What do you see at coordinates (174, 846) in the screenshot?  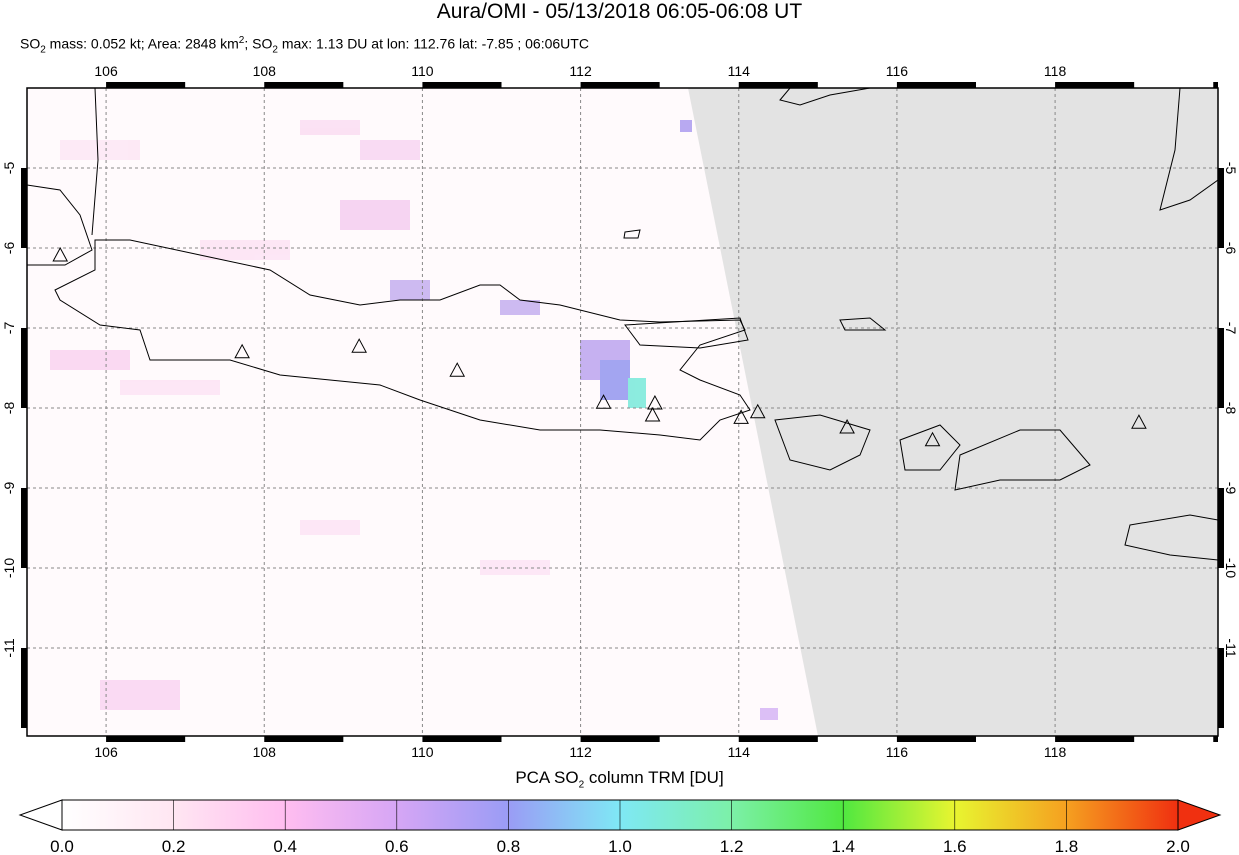 I see `colorbar-tick-label: 0.2` at bounding box center [174, 846].